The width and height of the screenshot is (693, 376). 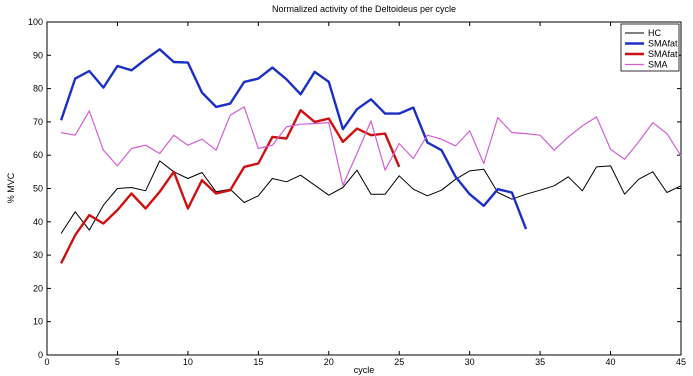 I want to click on y-tick-label: 90, so click(x=38, y=55).